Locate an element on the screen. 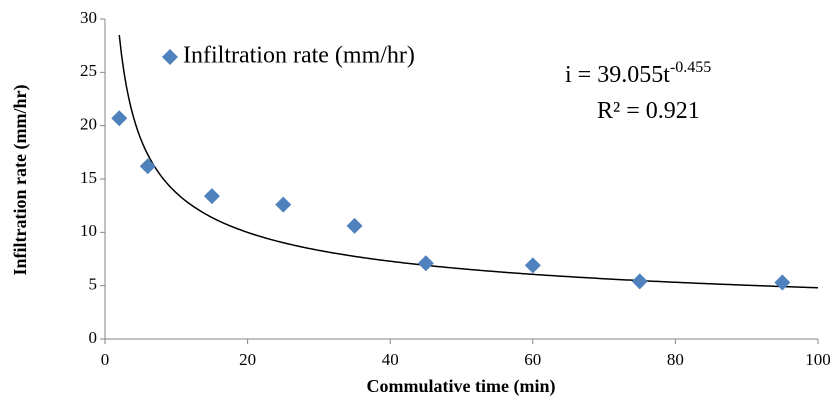 The width and height of the screenshot is (834, 401). legend-label: Infiltration rate (mm/hr) is located at coordinates (299, 56).